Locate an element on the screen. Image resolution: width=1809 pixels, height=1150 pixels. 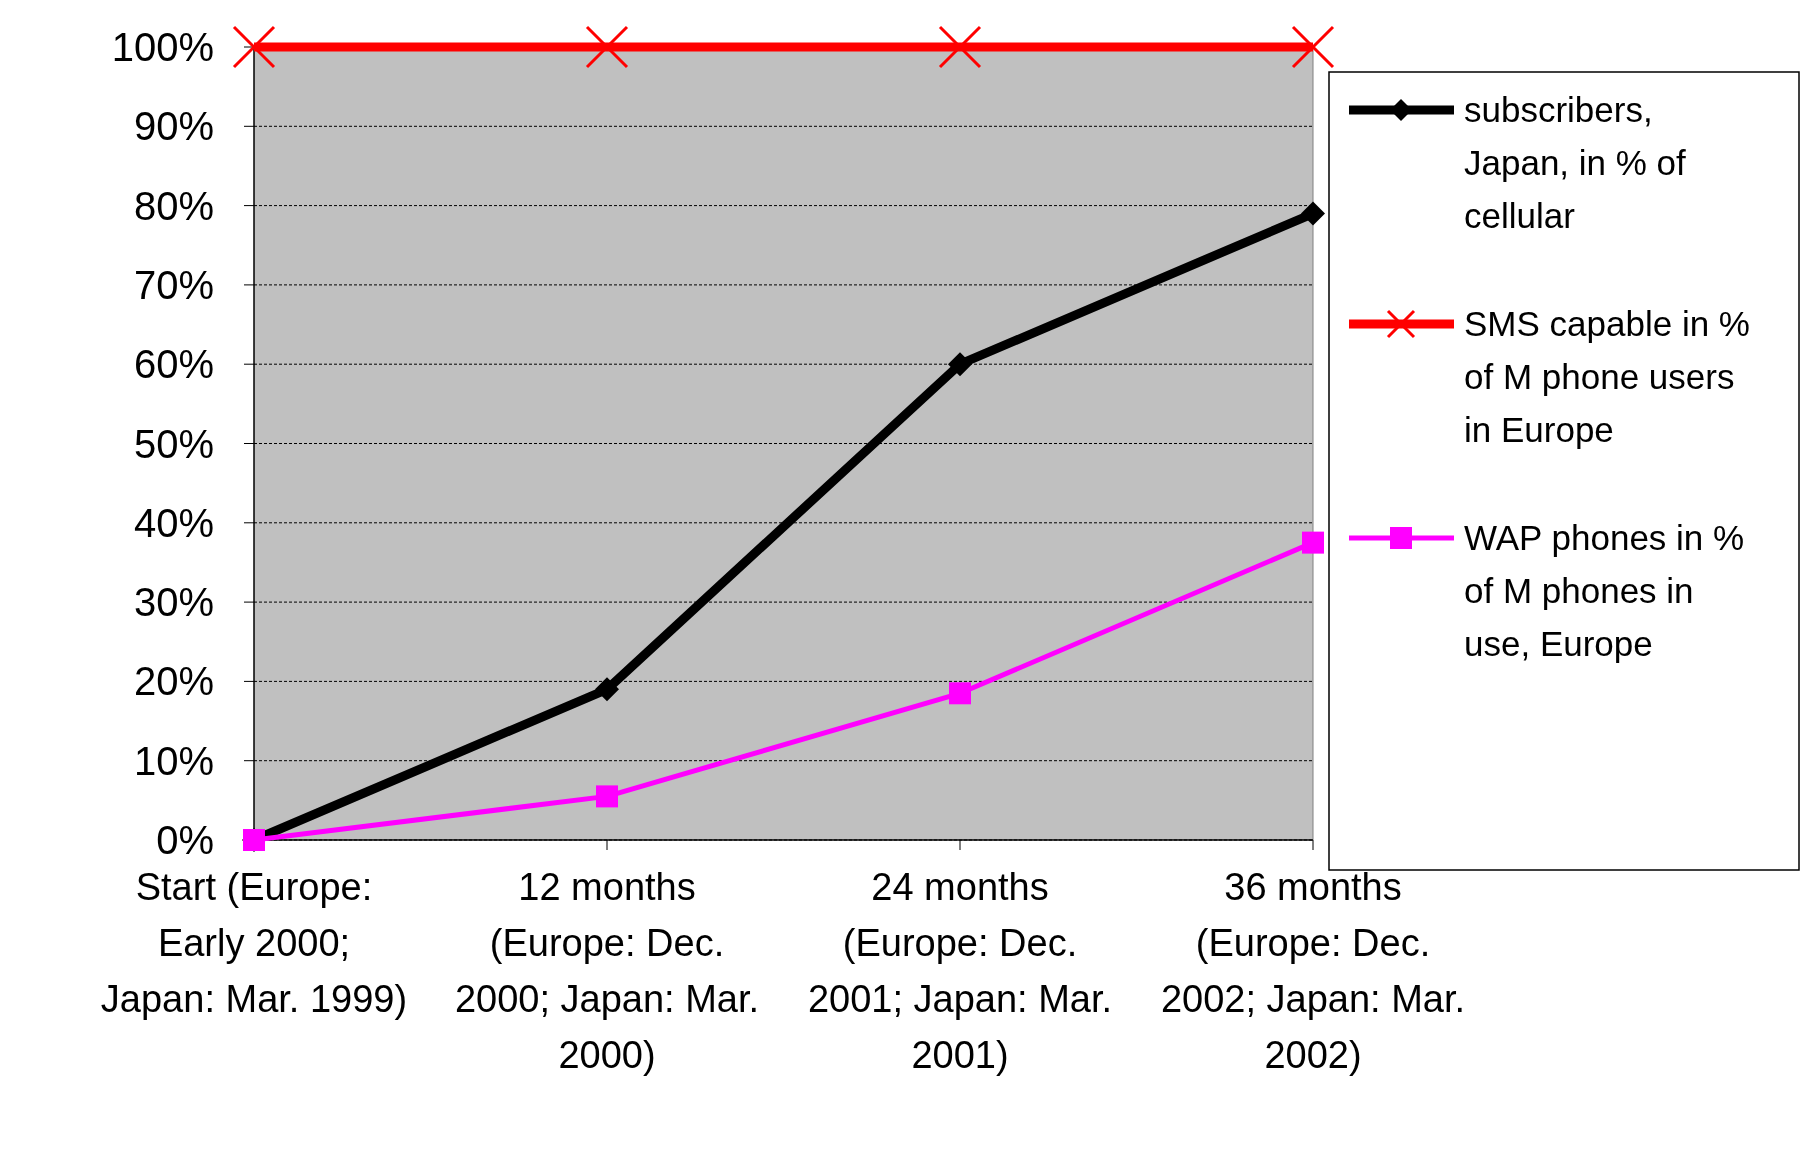
y-tick-label: 40% is located at coordinates (173, 522).